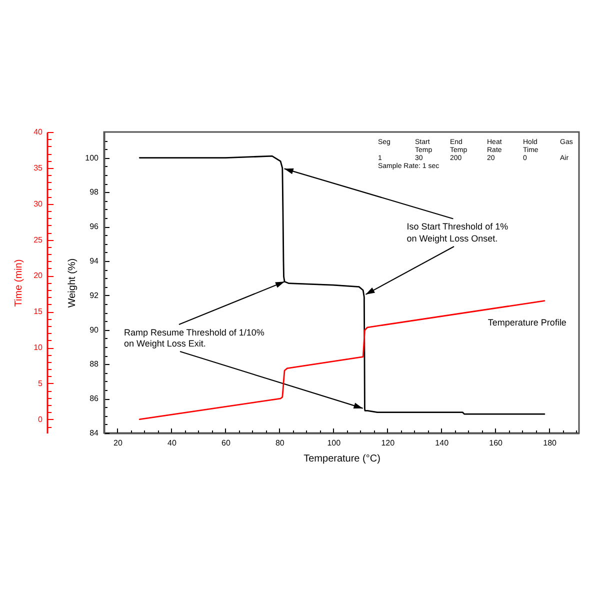 The width and height of the screenshot is (600, 600). What do you see at coordinates (226, 443) in the screenshot?
I see `x-tick-label: 60` at bounding box center [226, 443].